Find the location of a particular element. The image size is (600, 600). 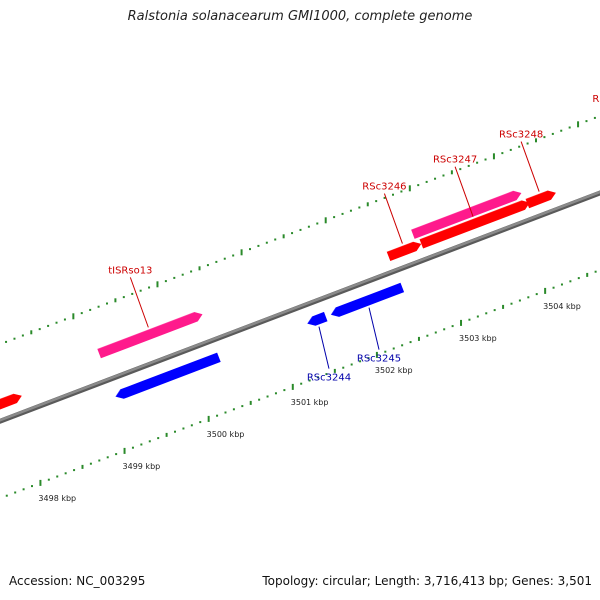

scale-tick-label: 3499 kbp is located at coordinates (142, 466).